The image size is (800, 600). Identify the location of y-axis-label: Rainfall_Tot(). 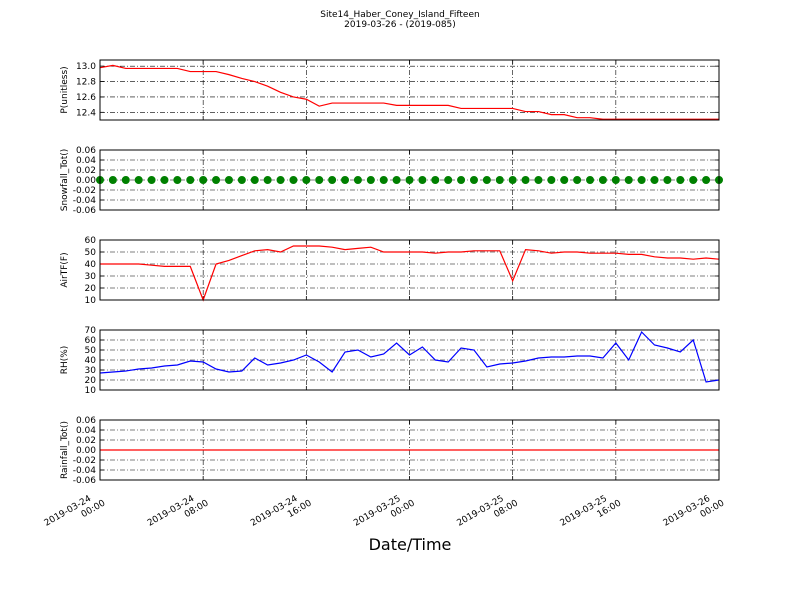
(65, 450).